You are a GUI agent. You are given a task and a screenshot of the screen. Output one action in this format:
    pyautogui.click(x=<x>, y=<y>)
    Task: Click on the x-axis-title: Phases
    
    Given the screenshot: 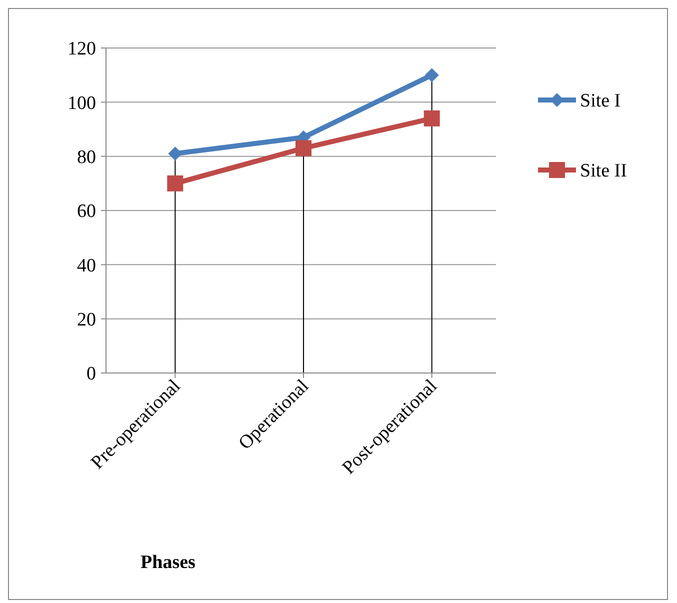 What is the action you would take?
    pyautogui.click(x=168, y=562)
    